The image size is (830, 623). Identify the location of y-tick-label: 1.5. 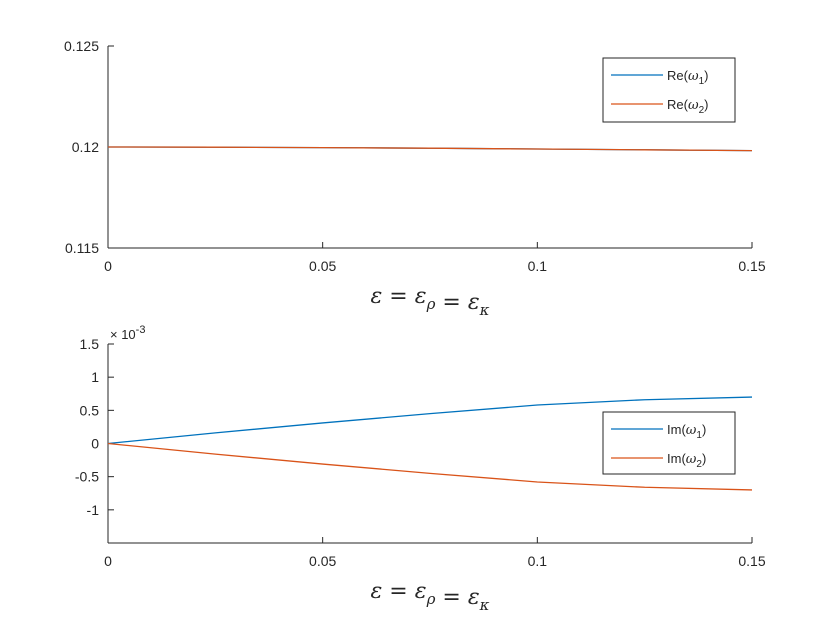
(90, 344).